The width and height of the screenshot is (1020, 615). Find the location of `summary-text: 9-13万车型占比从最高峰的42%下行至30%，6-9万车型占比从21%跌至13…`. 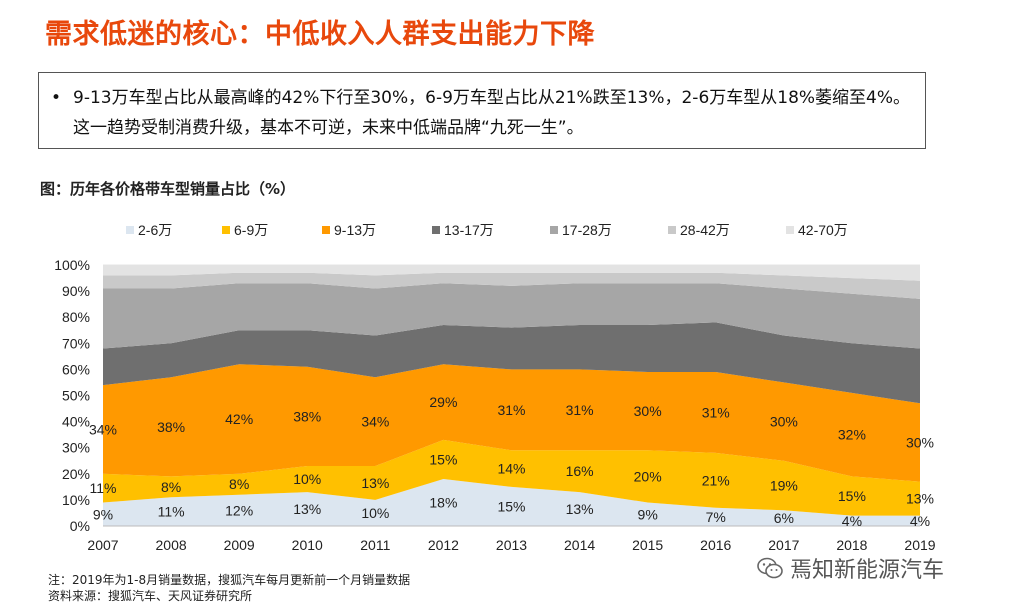

summary-text: 9-13万车型占比从最高峰的42%下行至30%，6-9万车型占比从21%跌至13… is located at coordinates (492, 113).